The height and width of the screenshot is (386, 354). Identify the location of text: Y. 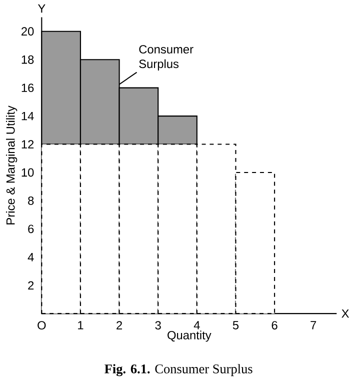
(42, 8).